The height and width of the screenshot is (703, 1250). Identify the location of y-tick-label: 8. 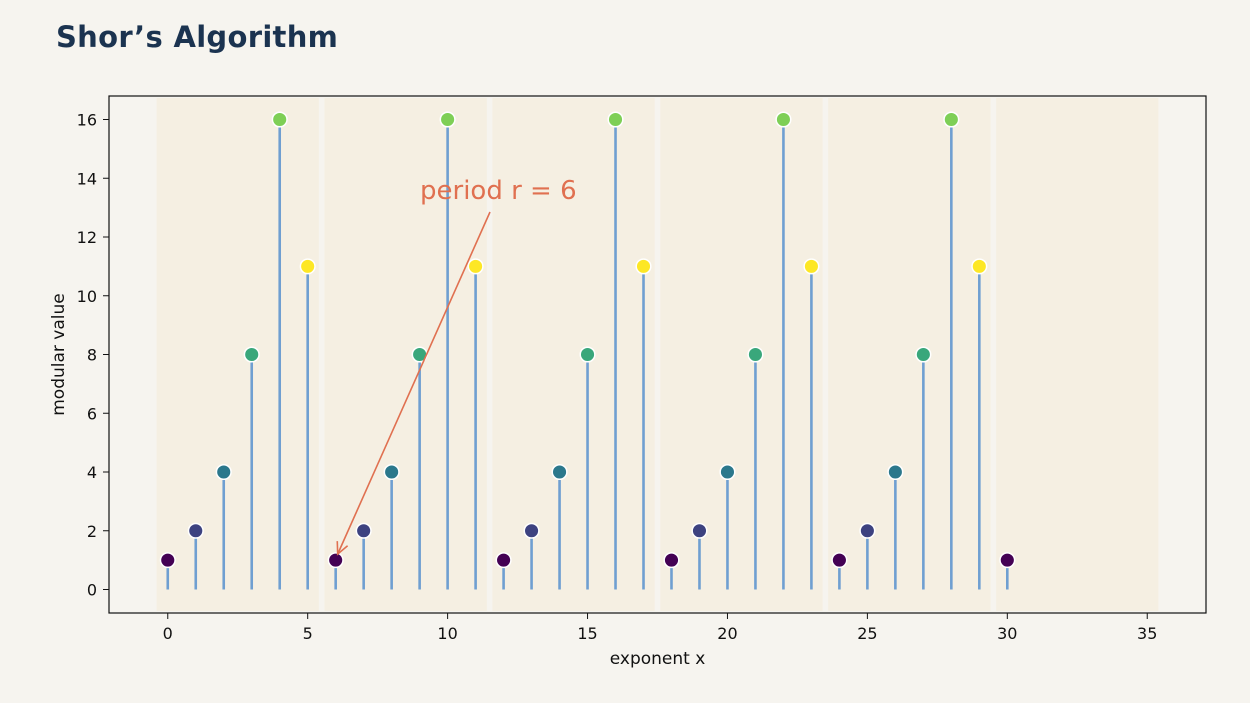
(92, 355).